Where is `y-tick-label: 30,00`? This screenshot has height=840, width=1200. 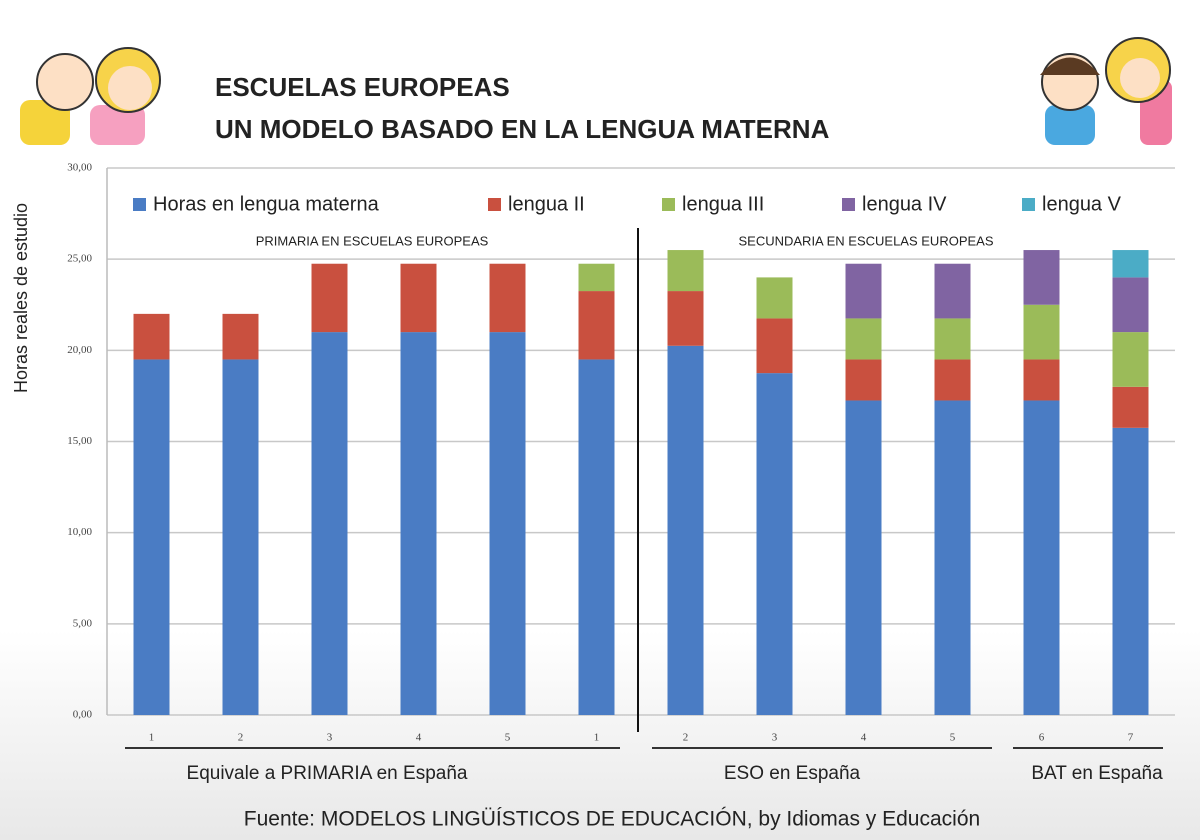 y-tick-label: 30,00 is located at coordinates (79, 168).